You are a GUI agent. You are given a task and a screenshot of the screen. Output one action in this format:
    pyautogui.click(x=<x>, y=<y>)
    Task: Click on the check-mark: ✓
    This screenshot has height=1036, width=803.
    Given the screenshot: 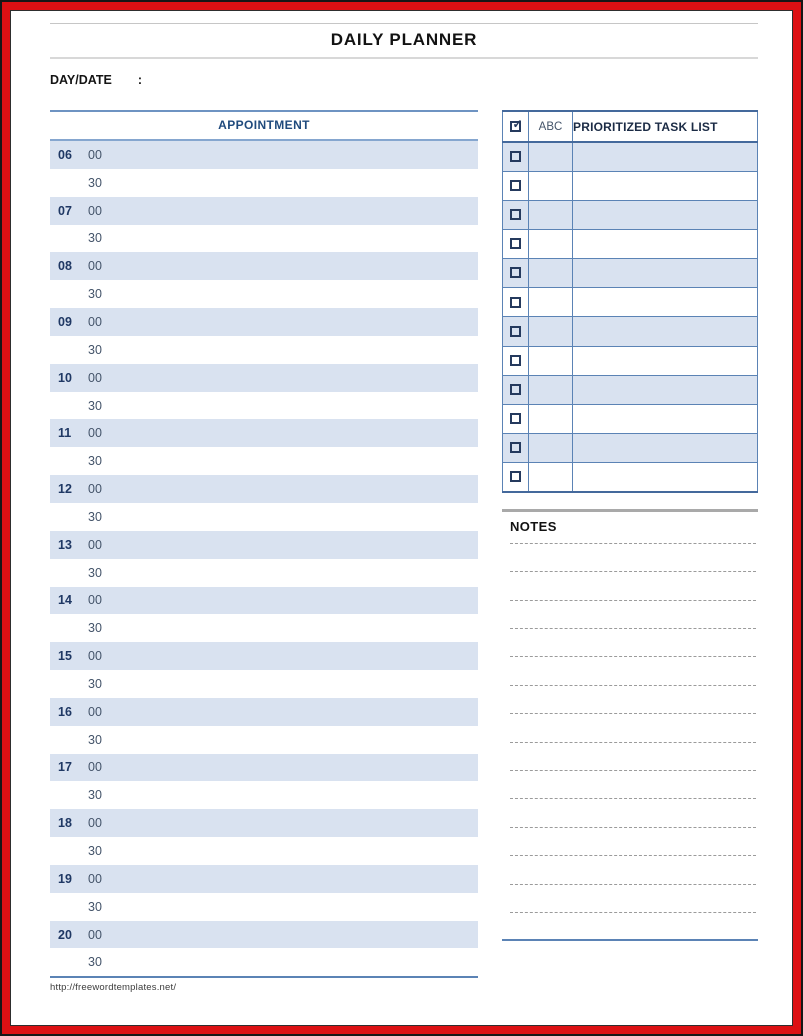 What is the action you would take?
    pyautogui.click(x=517, y=123)
    